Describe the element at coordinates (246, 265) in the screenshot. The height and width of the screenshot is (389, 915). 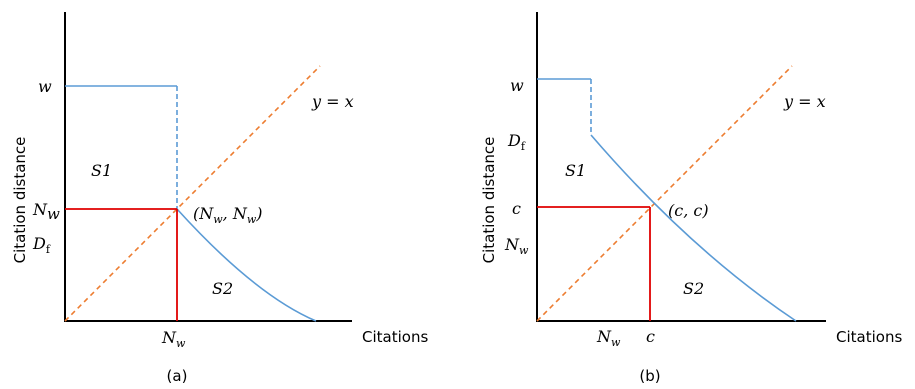
I see `panel-a-decay-curve` at that location.